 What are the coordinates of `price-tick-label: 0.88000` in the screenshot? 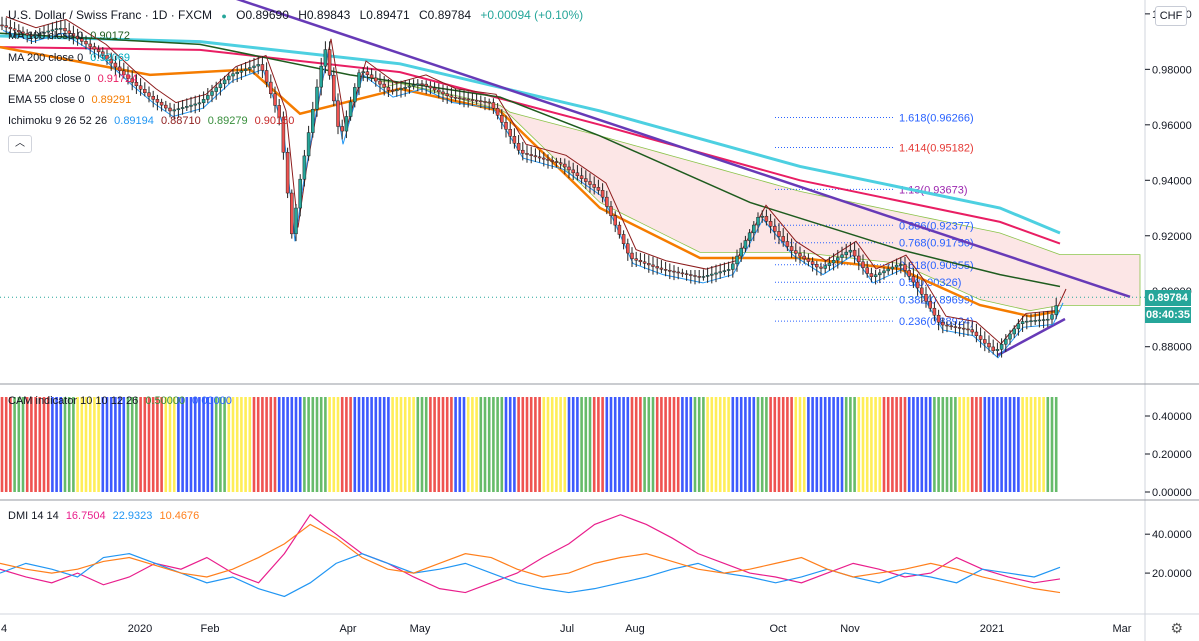 It's located at (1172, 348).